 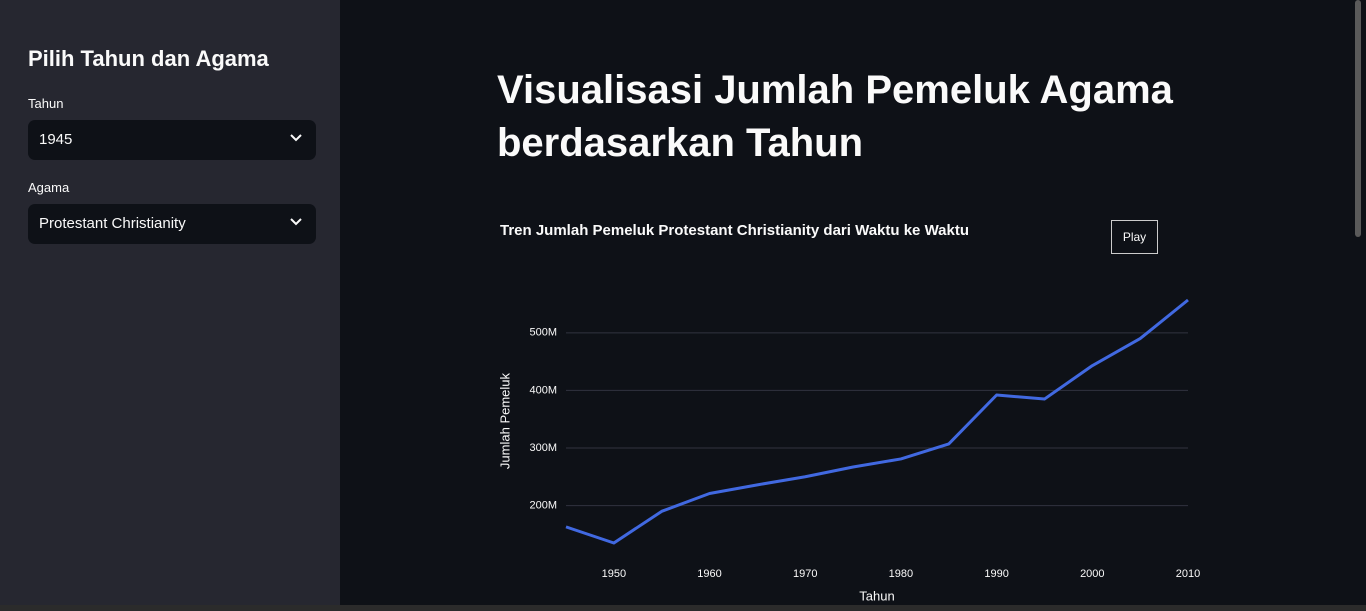 What do you see at coordinates (543, 505) in the screenshot?
I see `y-tick-label: 200M` at bounding box center [543, 505].